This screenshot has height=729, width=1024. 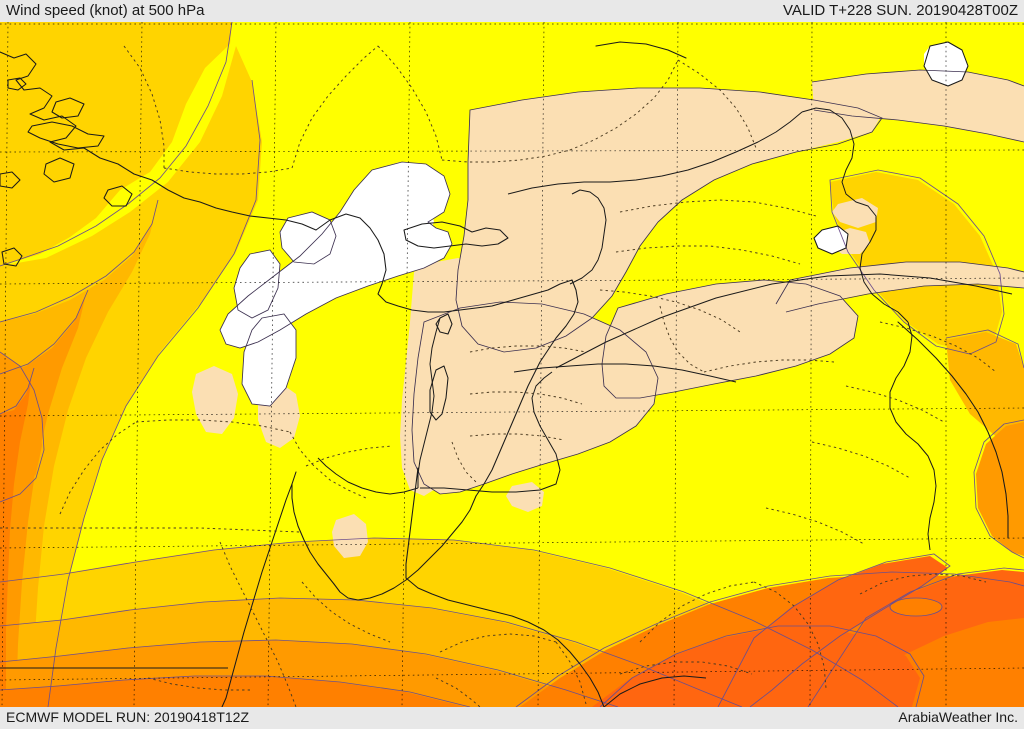 I want to click on band-red-orange-core, so click(x=916, y=607).